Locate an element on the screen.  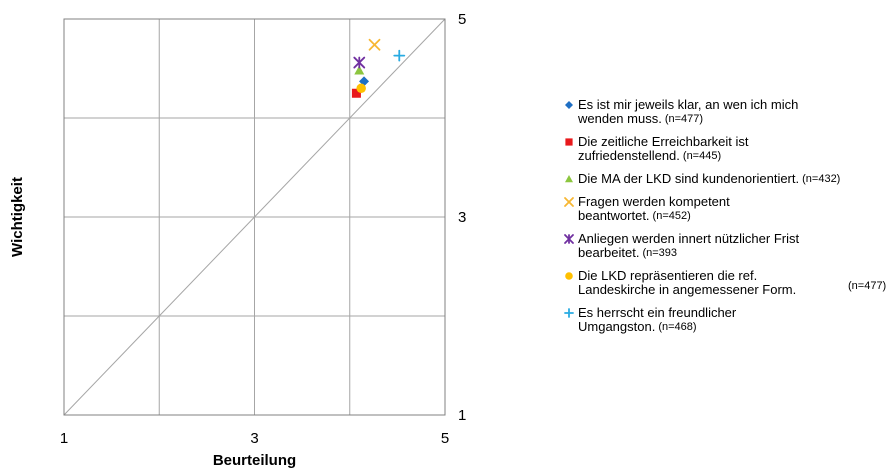
legend-marker-plus is located at coordinates (569, 313).